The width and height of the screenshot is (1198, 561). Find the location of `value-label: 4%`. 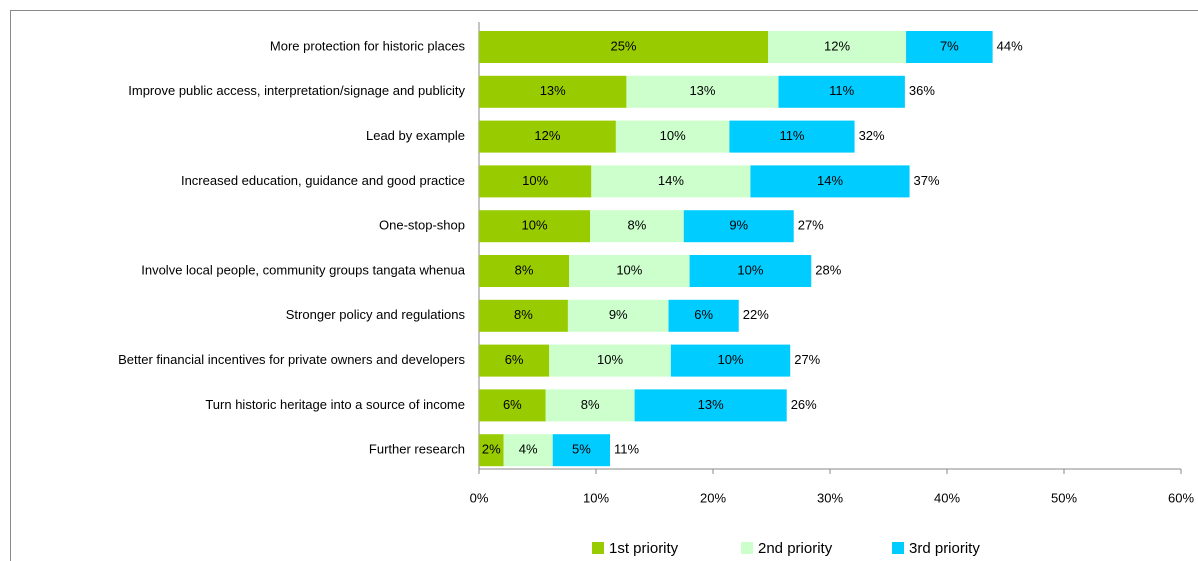

value-label: 4% is located at coordinates (528, 449).